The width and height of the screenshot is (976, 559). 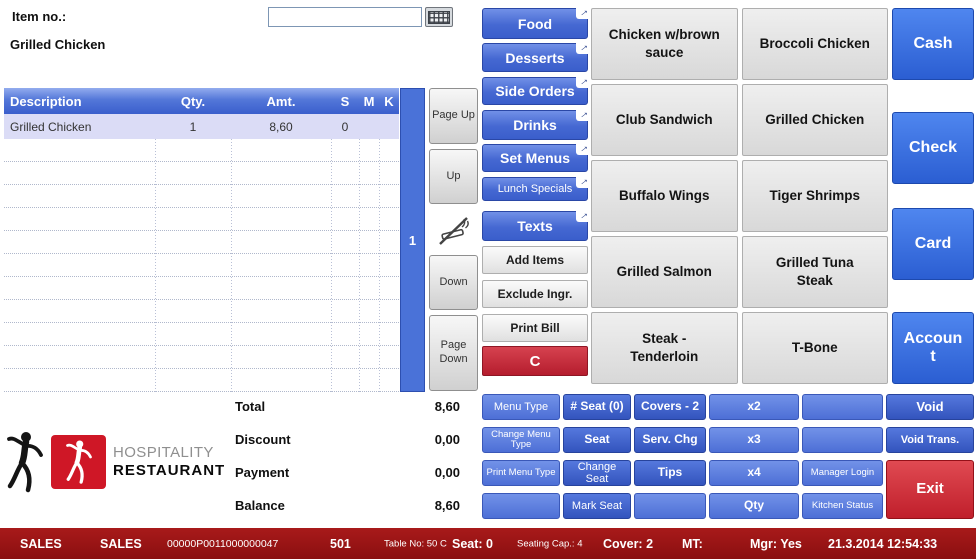 I want to click on dancer-icon, so click(x=25, y=462).